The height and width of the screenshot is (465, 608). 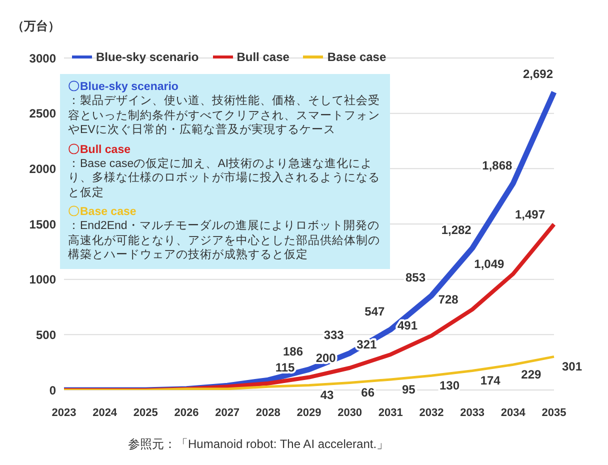 What do you see at coordinates (309, 412) in the screenshot?
I see `x-tick-label: 2029` at bounding box center [309, 412].